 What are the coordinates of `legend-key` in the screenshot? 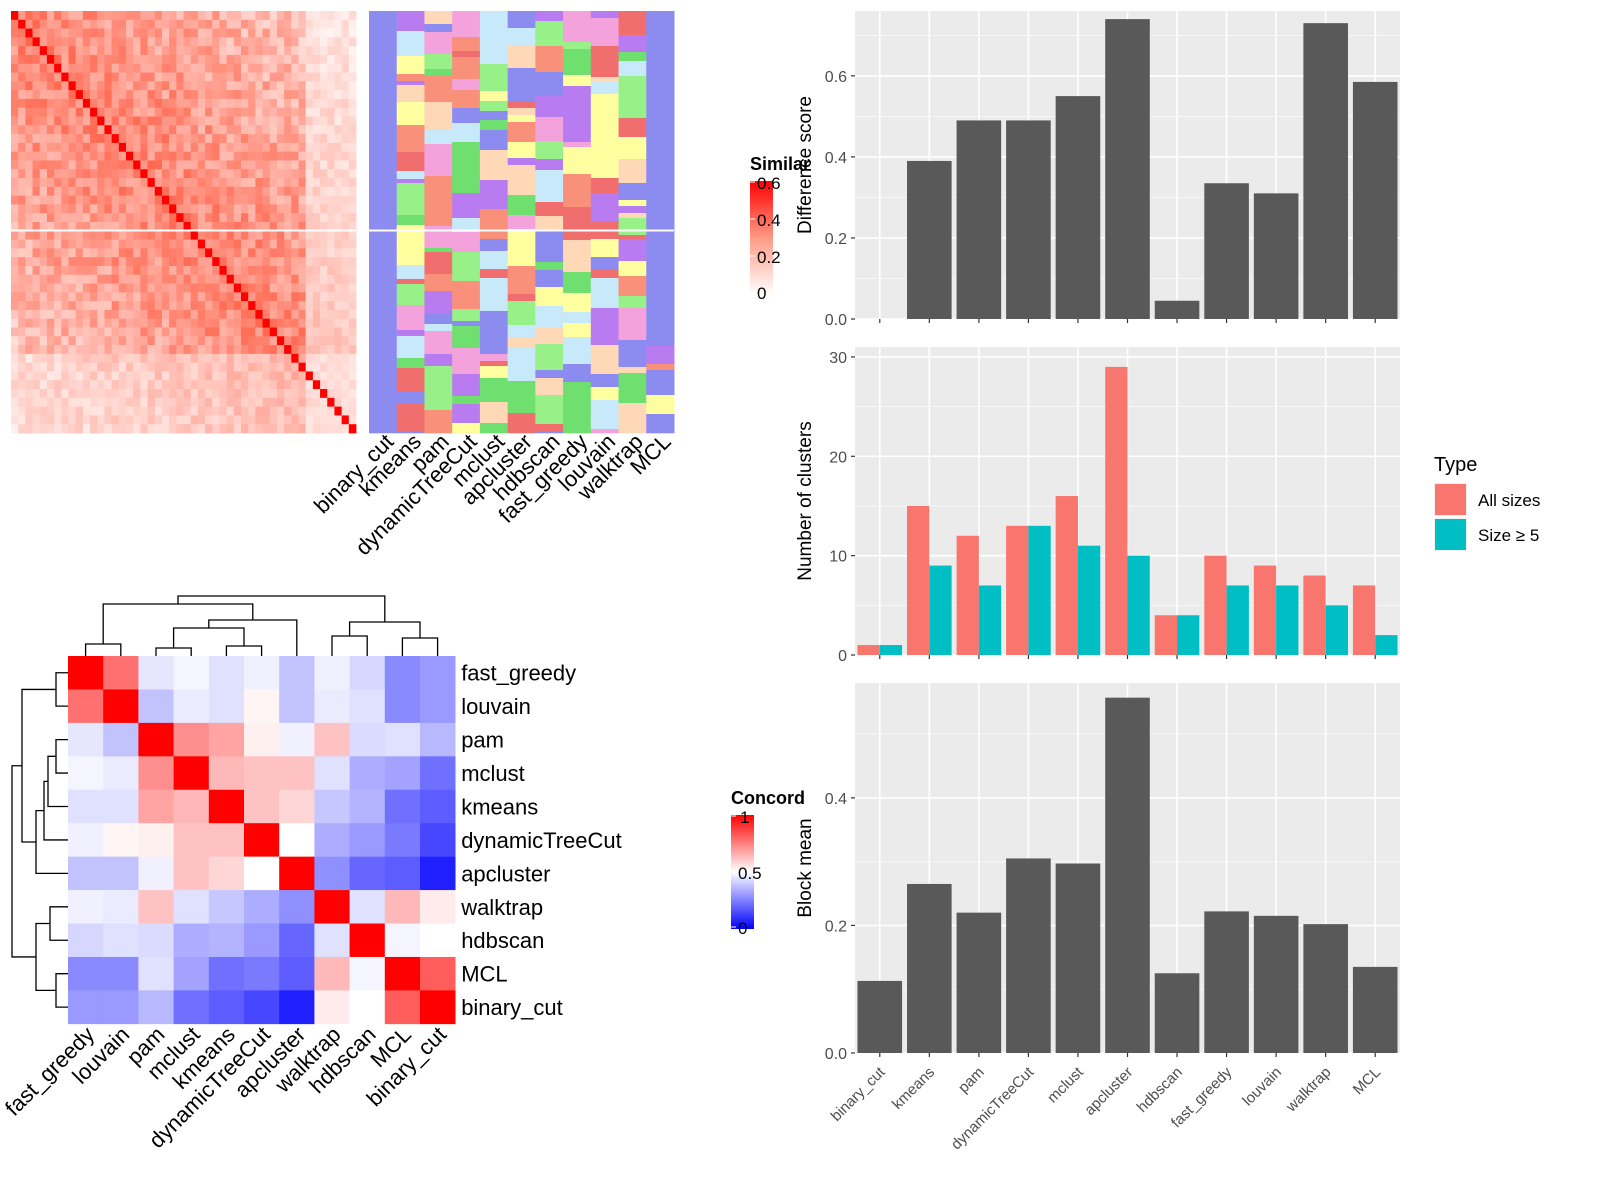 It's located at (1450, 534).